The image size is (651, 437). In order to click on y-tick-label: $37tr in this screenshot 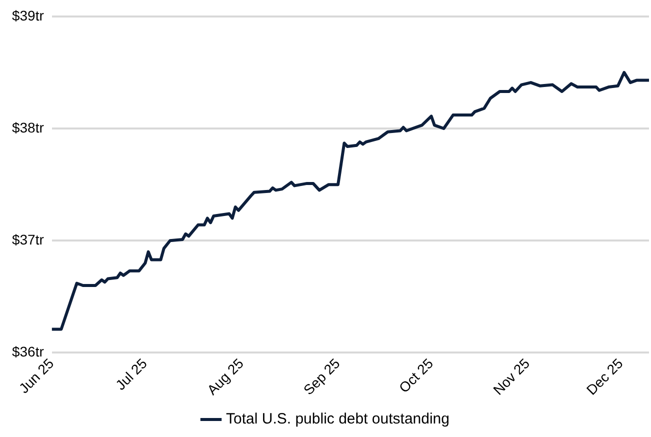, I will do `click(28, 239)`.